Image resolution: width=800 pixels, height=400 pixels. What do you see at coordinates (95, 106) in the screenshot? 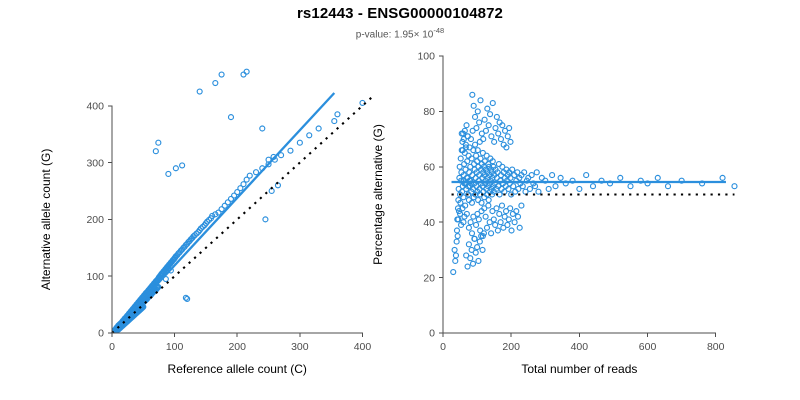
I see `y-tick-label: 400` at bounding box center [95, 106].